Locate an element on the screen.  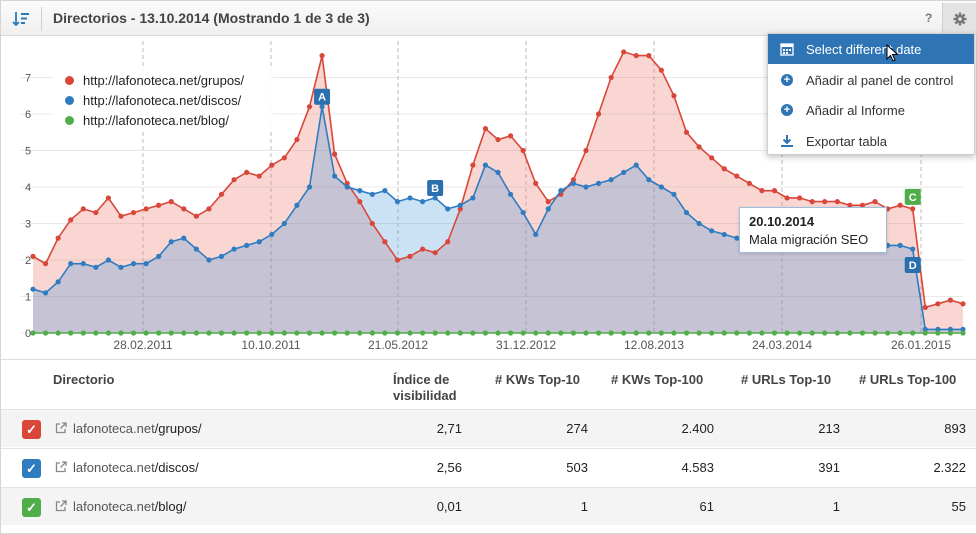
column-header-visibility: Índice de visibilidad is located at coordinates (428, 388).